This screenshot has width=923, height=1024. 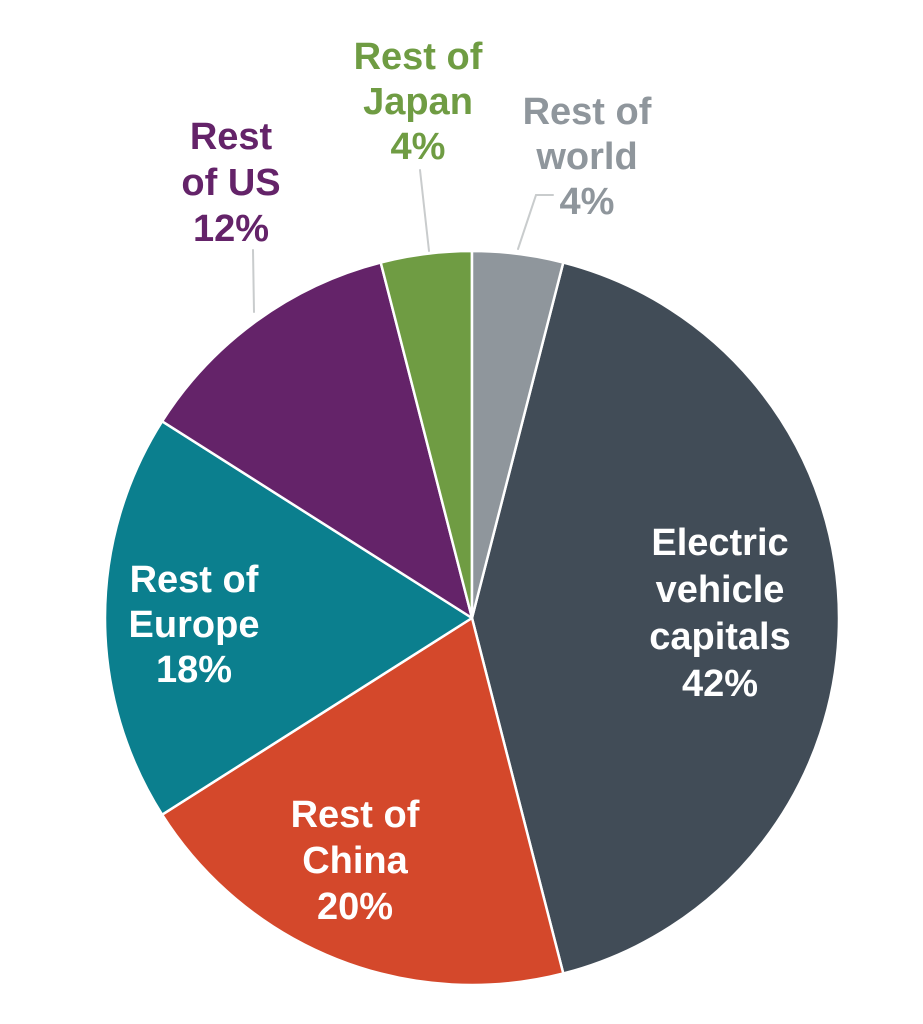 I want to click on slice-label-line: Electric, so click(x=719, y=543).